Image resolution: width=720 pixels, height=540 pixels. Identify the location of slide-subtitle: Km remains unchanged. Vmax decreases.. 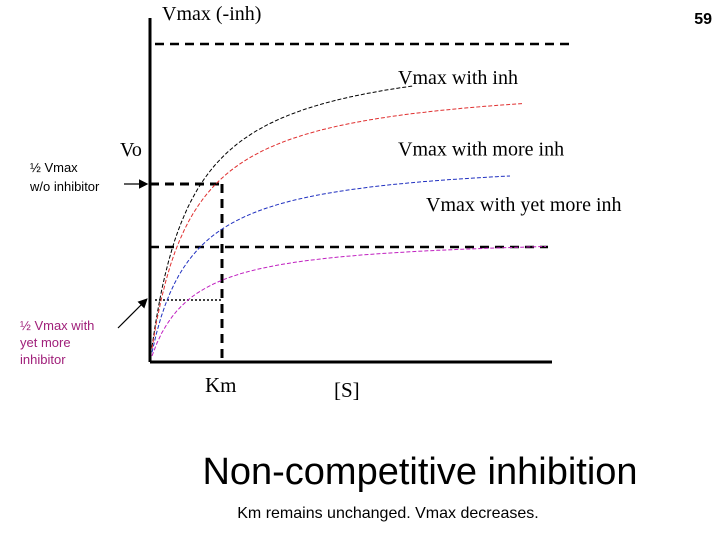
(387, 513).